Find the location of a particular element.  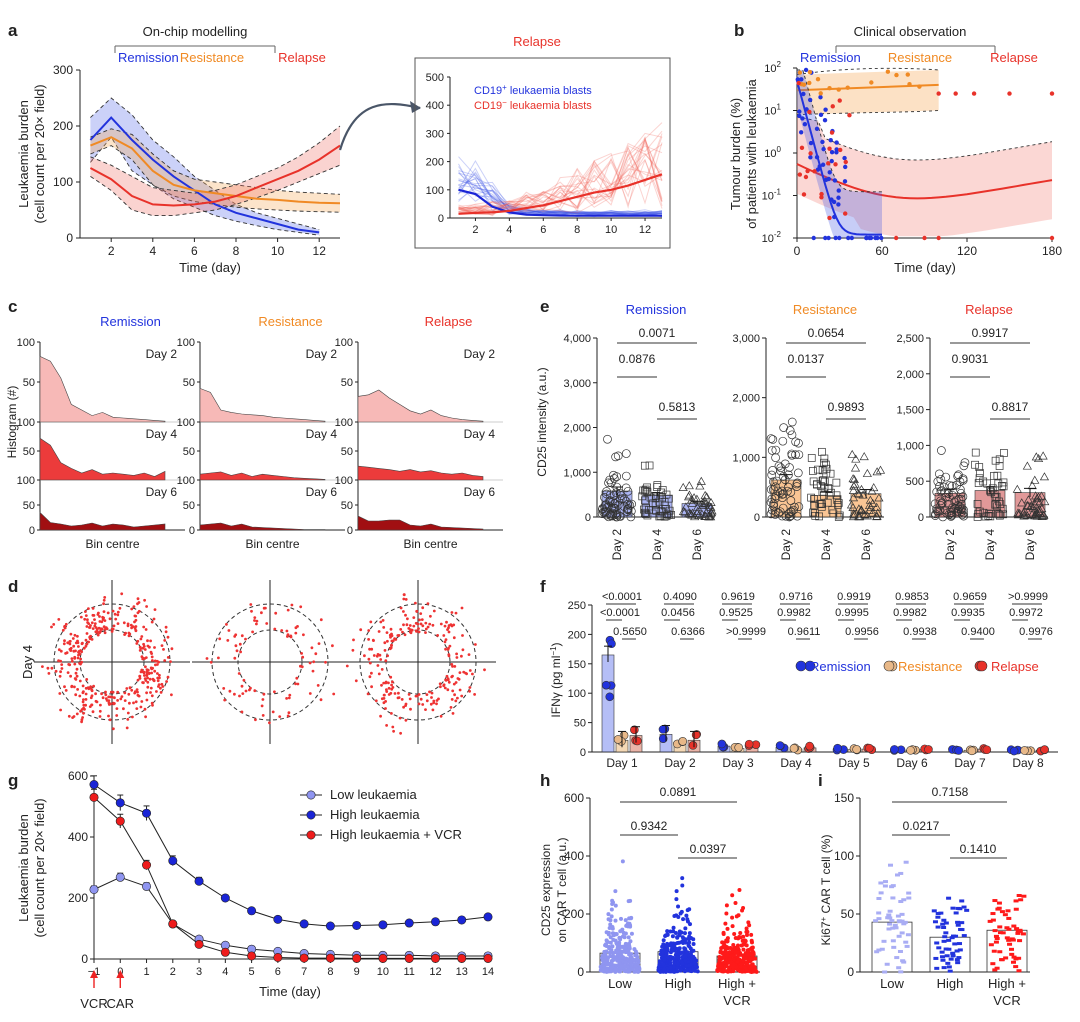

histogram-area is located at coordinates (102, 459).